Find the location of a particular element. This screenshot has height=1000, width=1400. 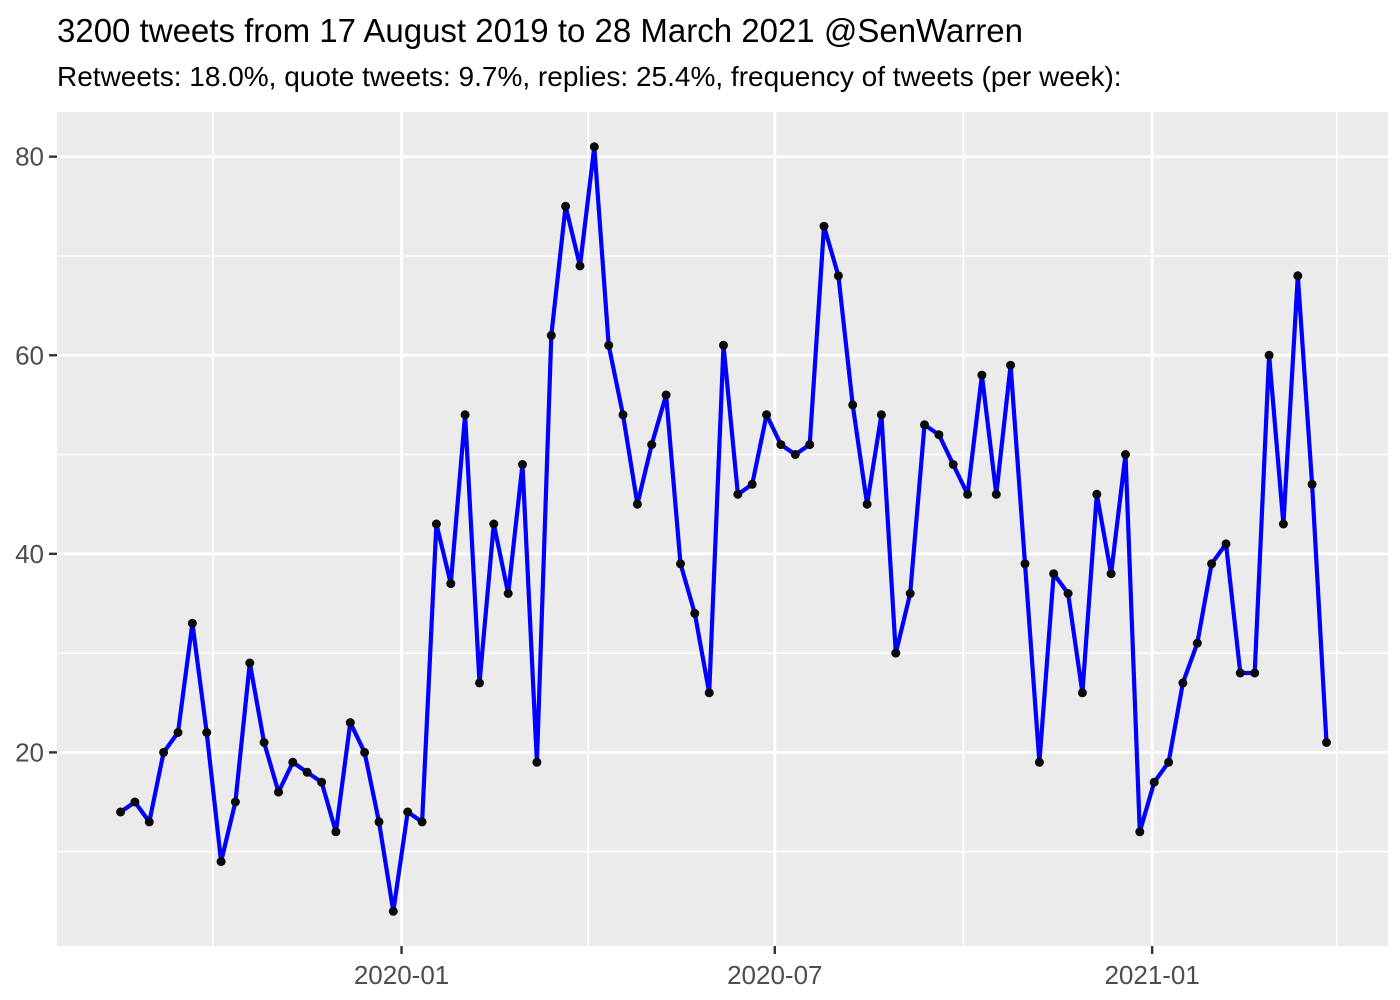

x-tick-label: 2020-07 is located at coordinates (774, 975).